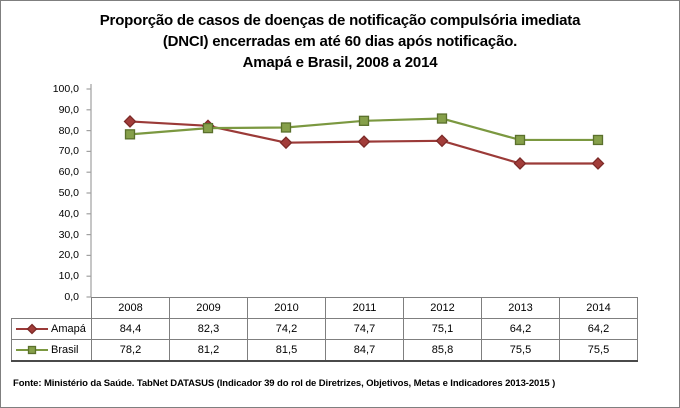 This screenshot has width=680, height=408. Describe the element at coordinates (364, 350) in the screenshot. I see `value-cell: 84,7` at that location.